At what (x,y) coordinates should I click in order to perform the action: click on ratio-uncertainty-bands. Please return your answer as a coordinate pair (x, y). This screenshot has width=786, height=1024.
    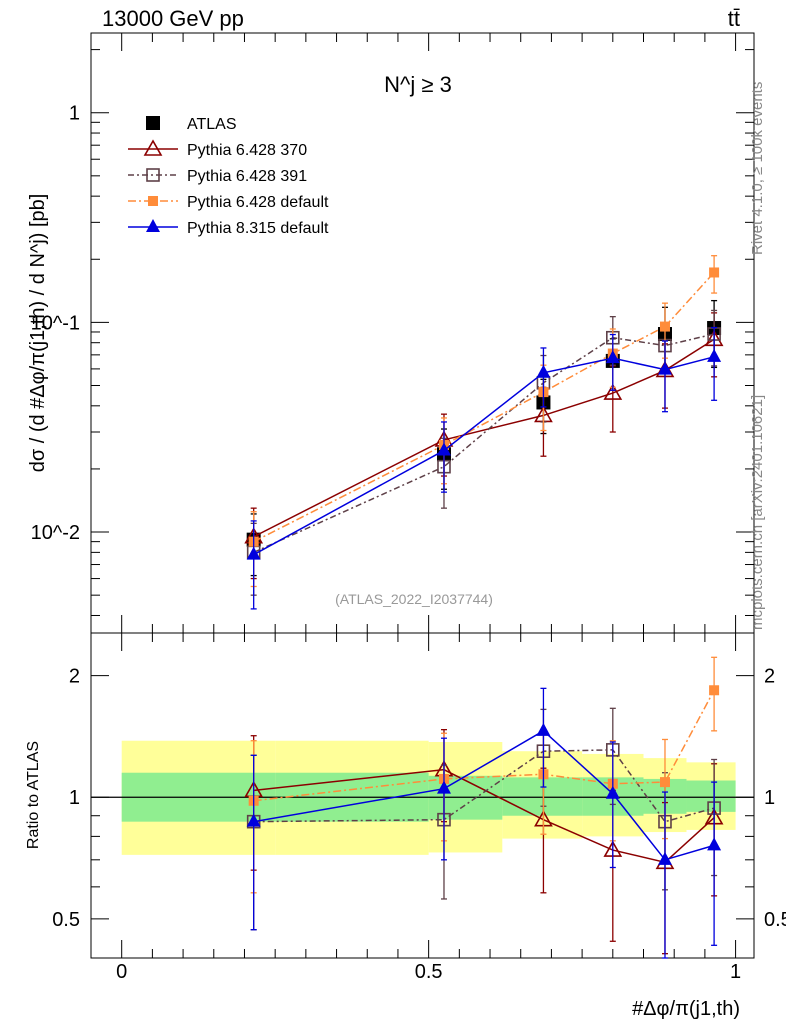
    Looking at the image, I should click on (422, 797).